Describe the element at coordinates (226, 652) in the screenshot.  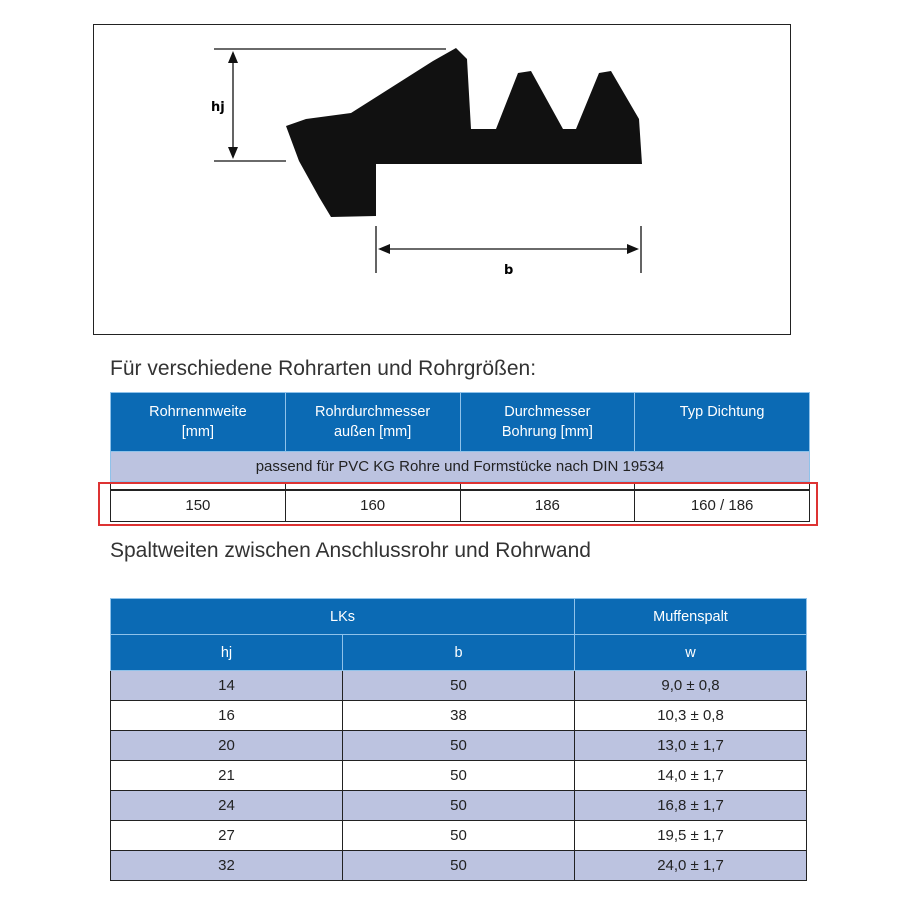
I see `header-hj: hj` at that location.